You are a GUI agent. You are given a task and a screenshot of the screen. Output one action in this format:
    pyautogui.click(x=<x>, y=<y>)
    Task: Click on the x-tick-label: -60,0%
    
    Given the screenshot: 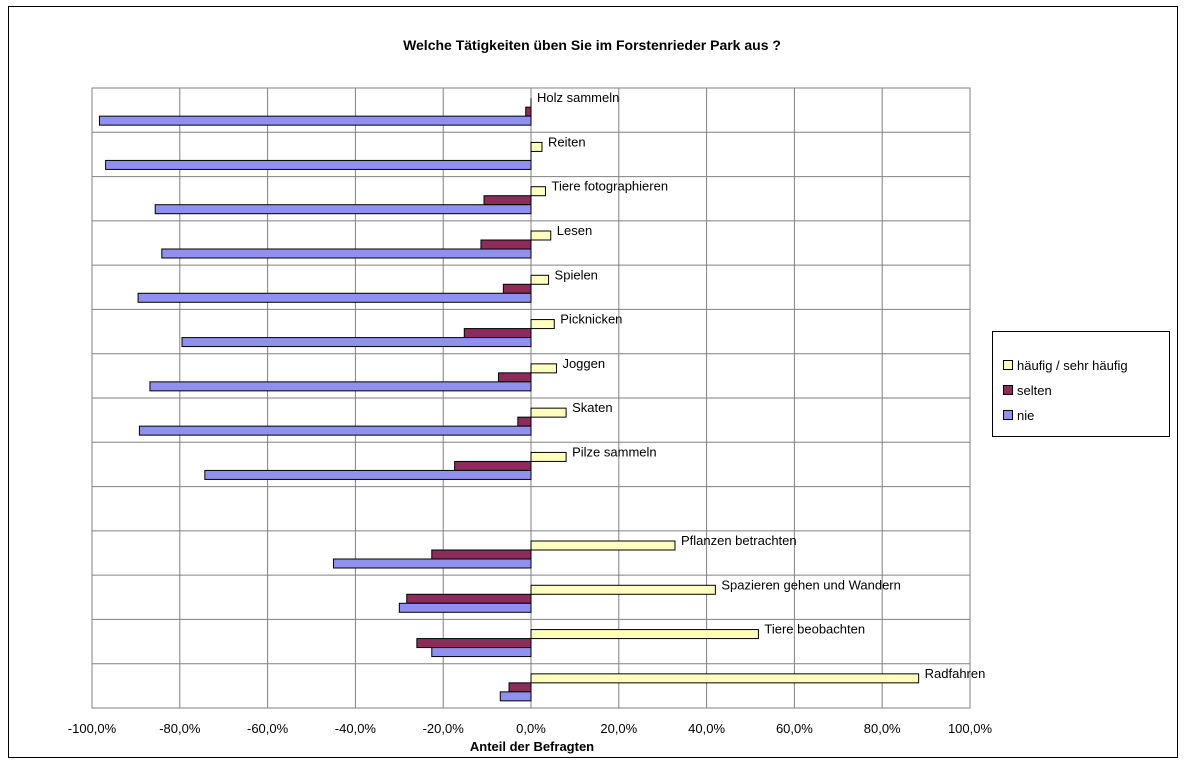 What is the action you would take?
    pyautogui.click(x=268, y=728)
    